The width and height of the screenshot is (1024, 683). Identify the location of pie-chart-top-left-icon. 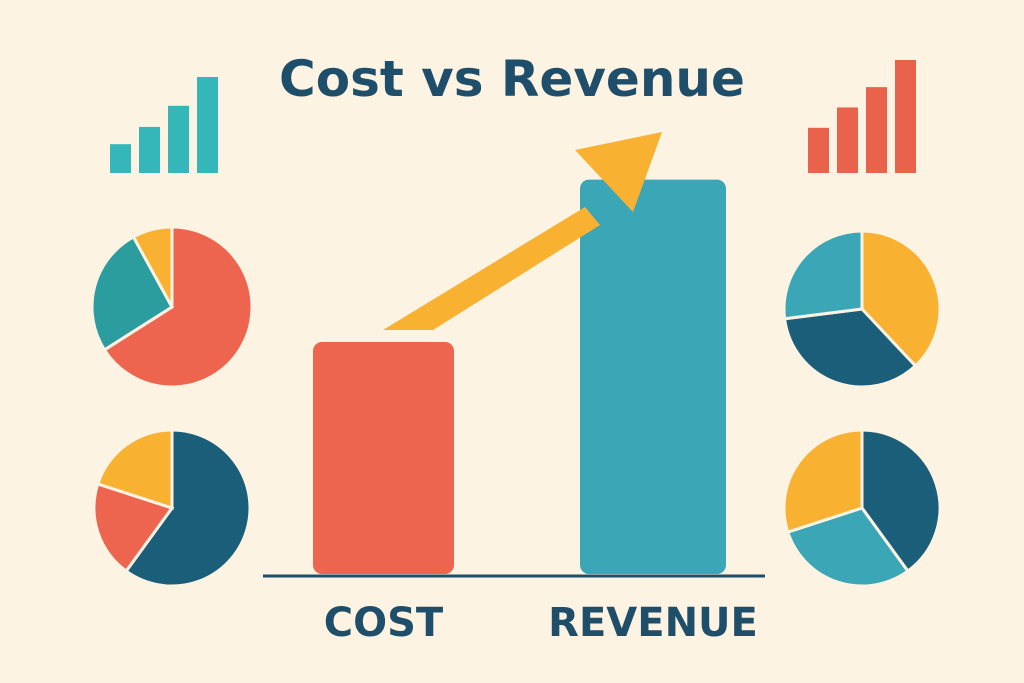
(172, 307).